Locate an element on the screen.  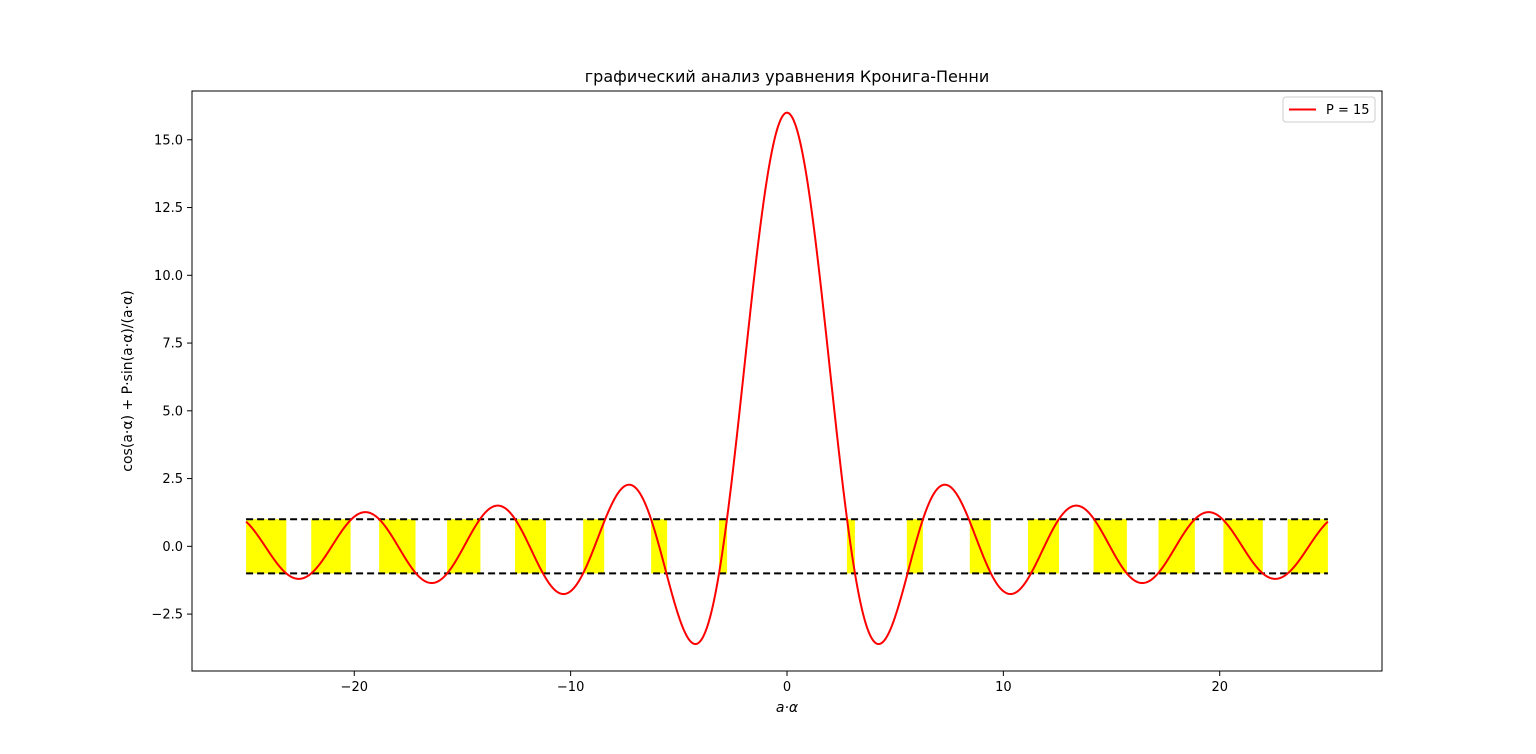
y-tick-label: 15.0 is located at coordinates (168, 140).